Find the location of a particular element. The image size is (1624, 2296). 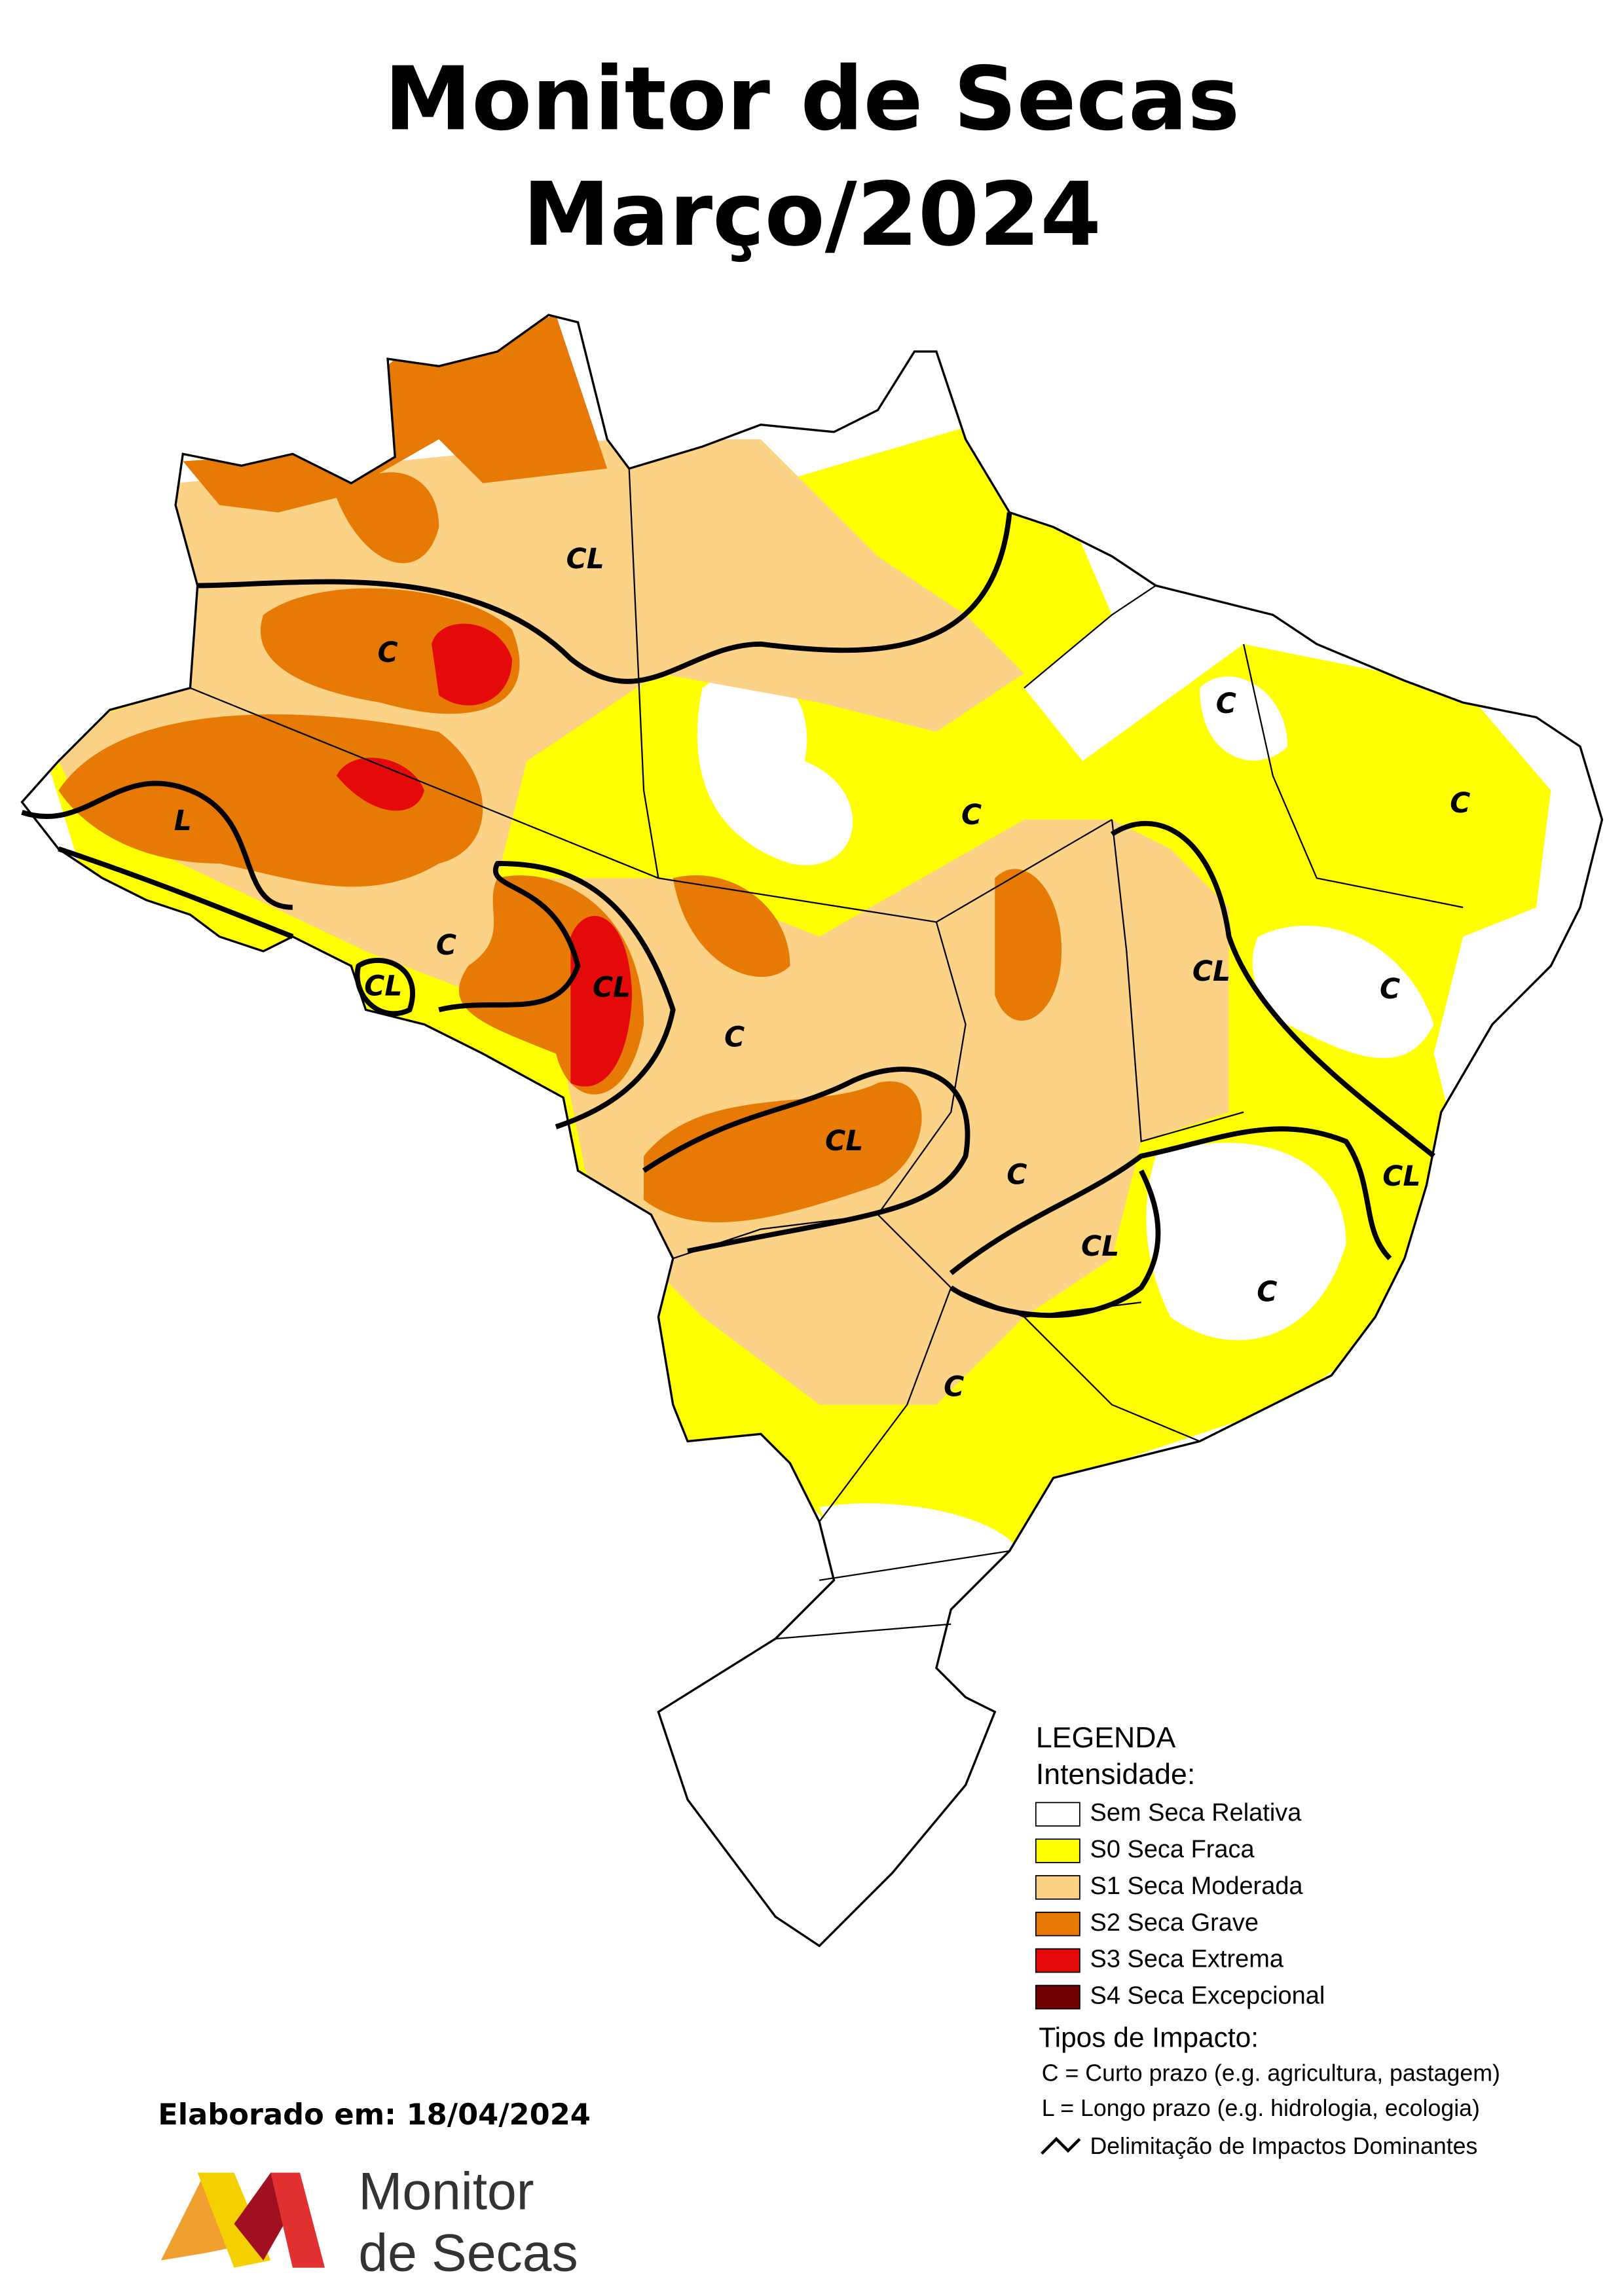

logo-text: de Secas is located at coordinates (468, 2252).